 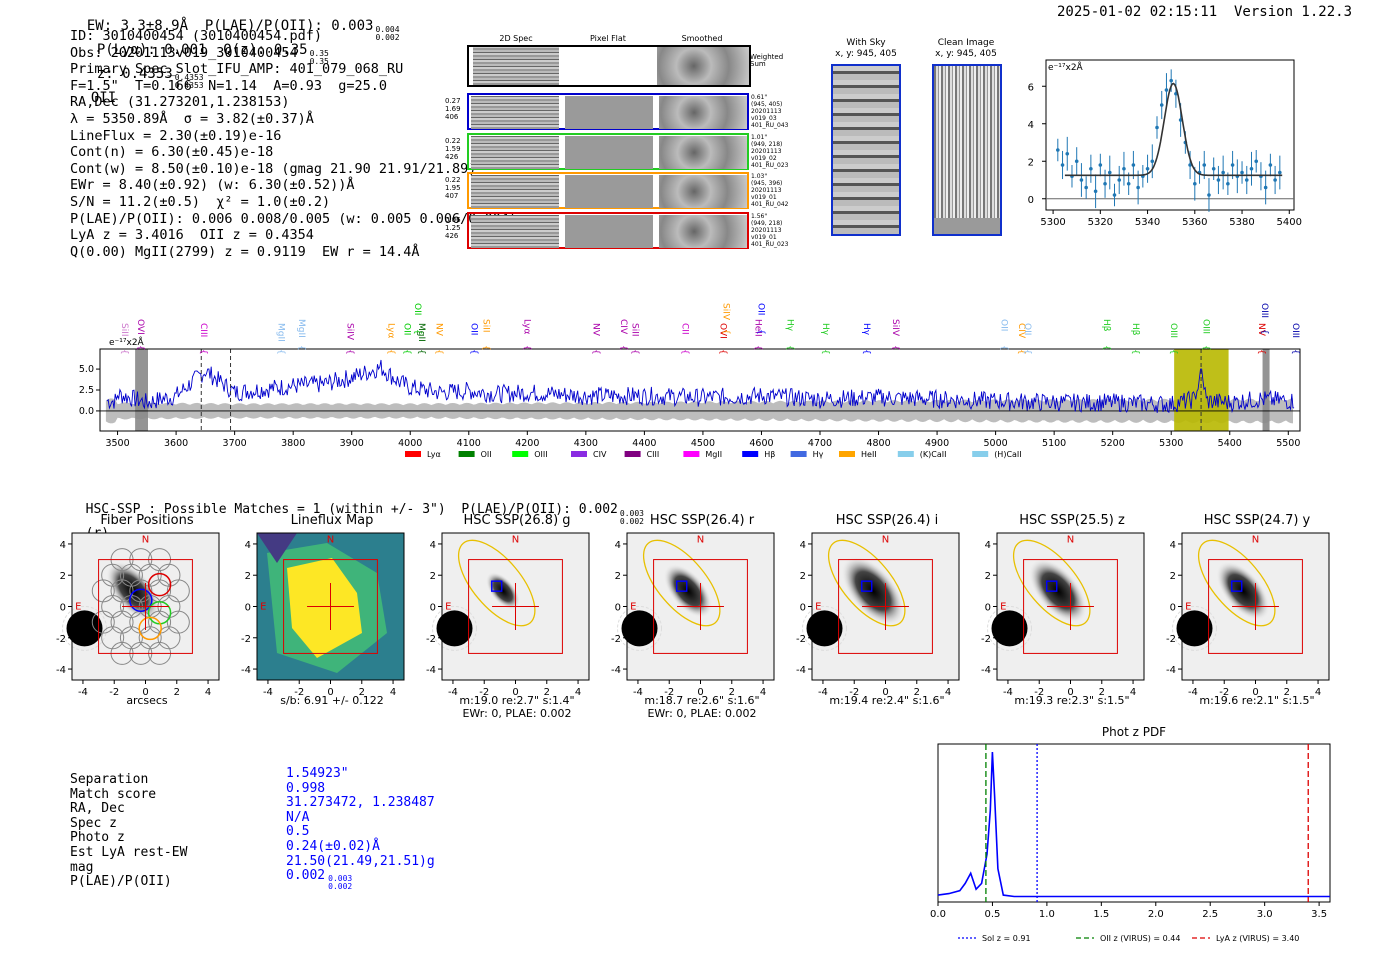 I want to click on cutout-meta: 20201113, so click(x=766, y=151).